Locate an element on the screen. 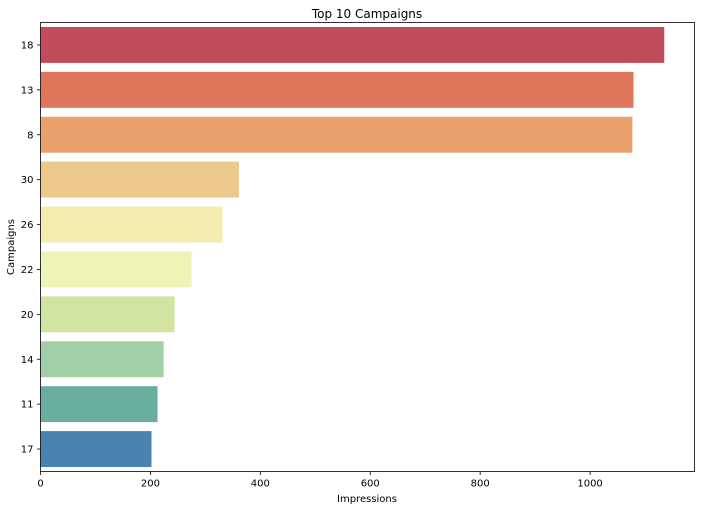 The width and height of the screenshot is (701, 514). y-tick-label: 13 is located at coordinates (27, 90).